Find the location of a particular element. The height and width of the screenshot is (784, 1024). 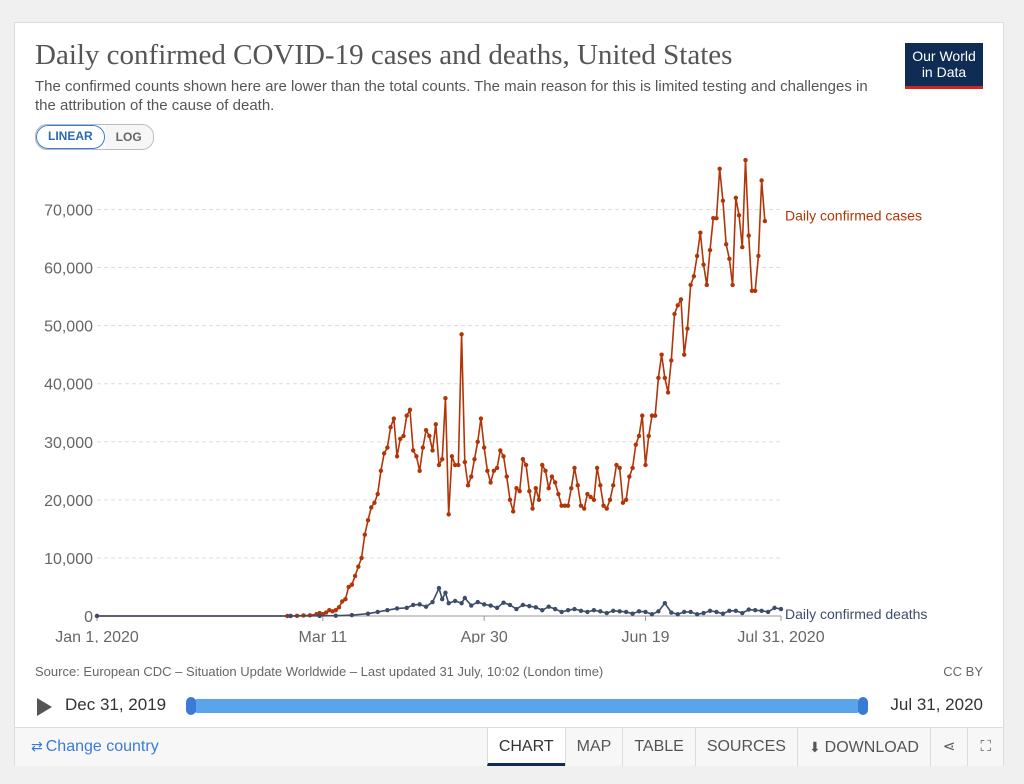

license-link: CC BY is located at coordinates (963, 671).